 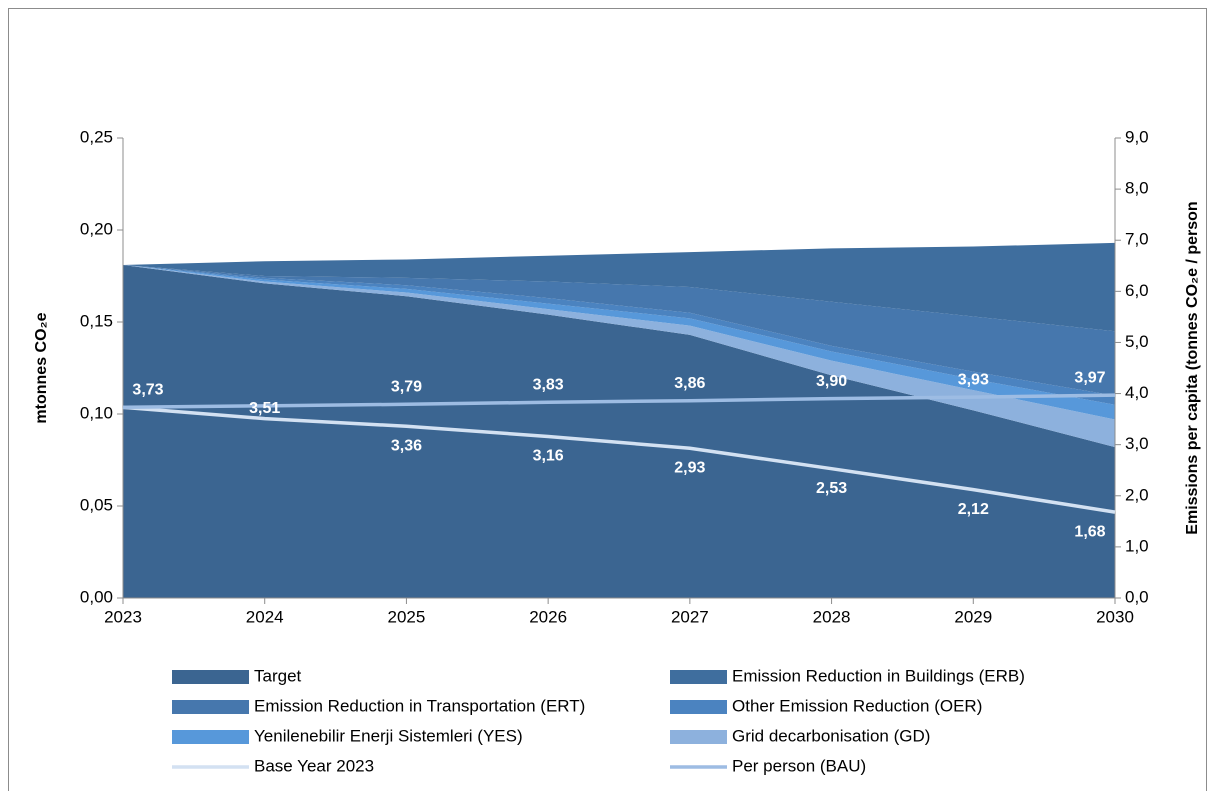 I want to click on data-label: 3,73, so click(x=147, y=390).